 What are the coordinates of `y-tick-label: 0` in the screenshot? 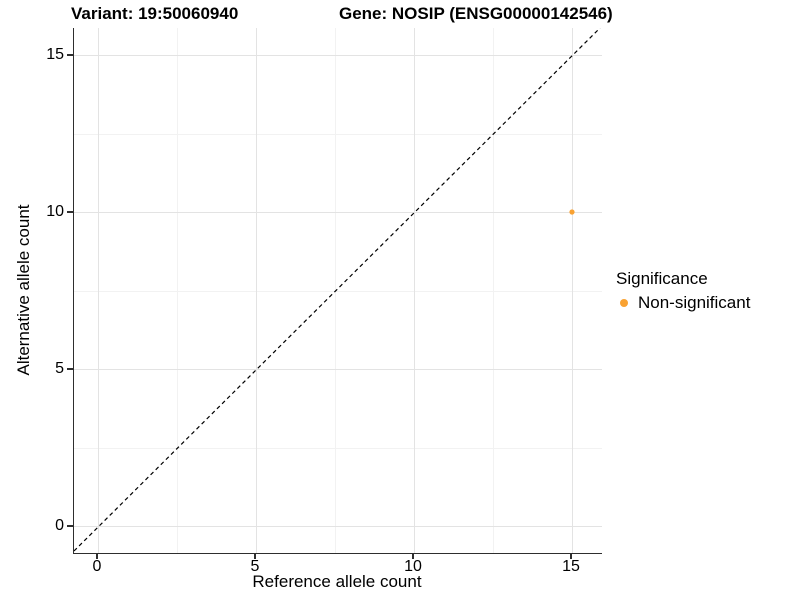 It's located at (59, 525).